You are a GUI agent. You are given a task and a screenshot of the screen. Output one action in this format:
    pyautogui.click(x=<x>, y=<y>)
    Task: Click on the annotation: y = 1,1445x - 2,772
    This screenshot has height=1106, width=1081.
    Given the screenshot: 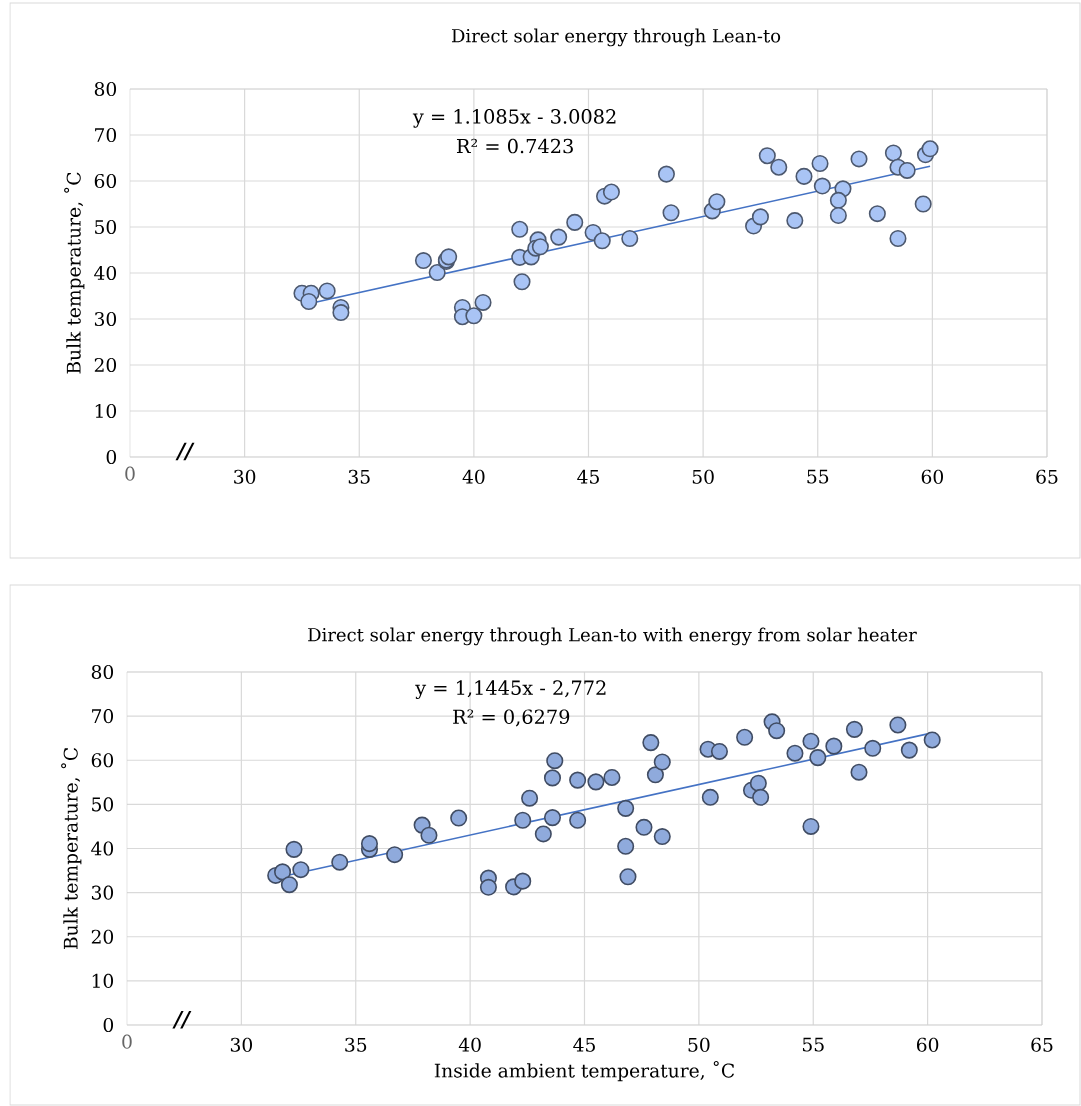 What is the action you would take?
    pyautogui.click(x=510, y=689)
    